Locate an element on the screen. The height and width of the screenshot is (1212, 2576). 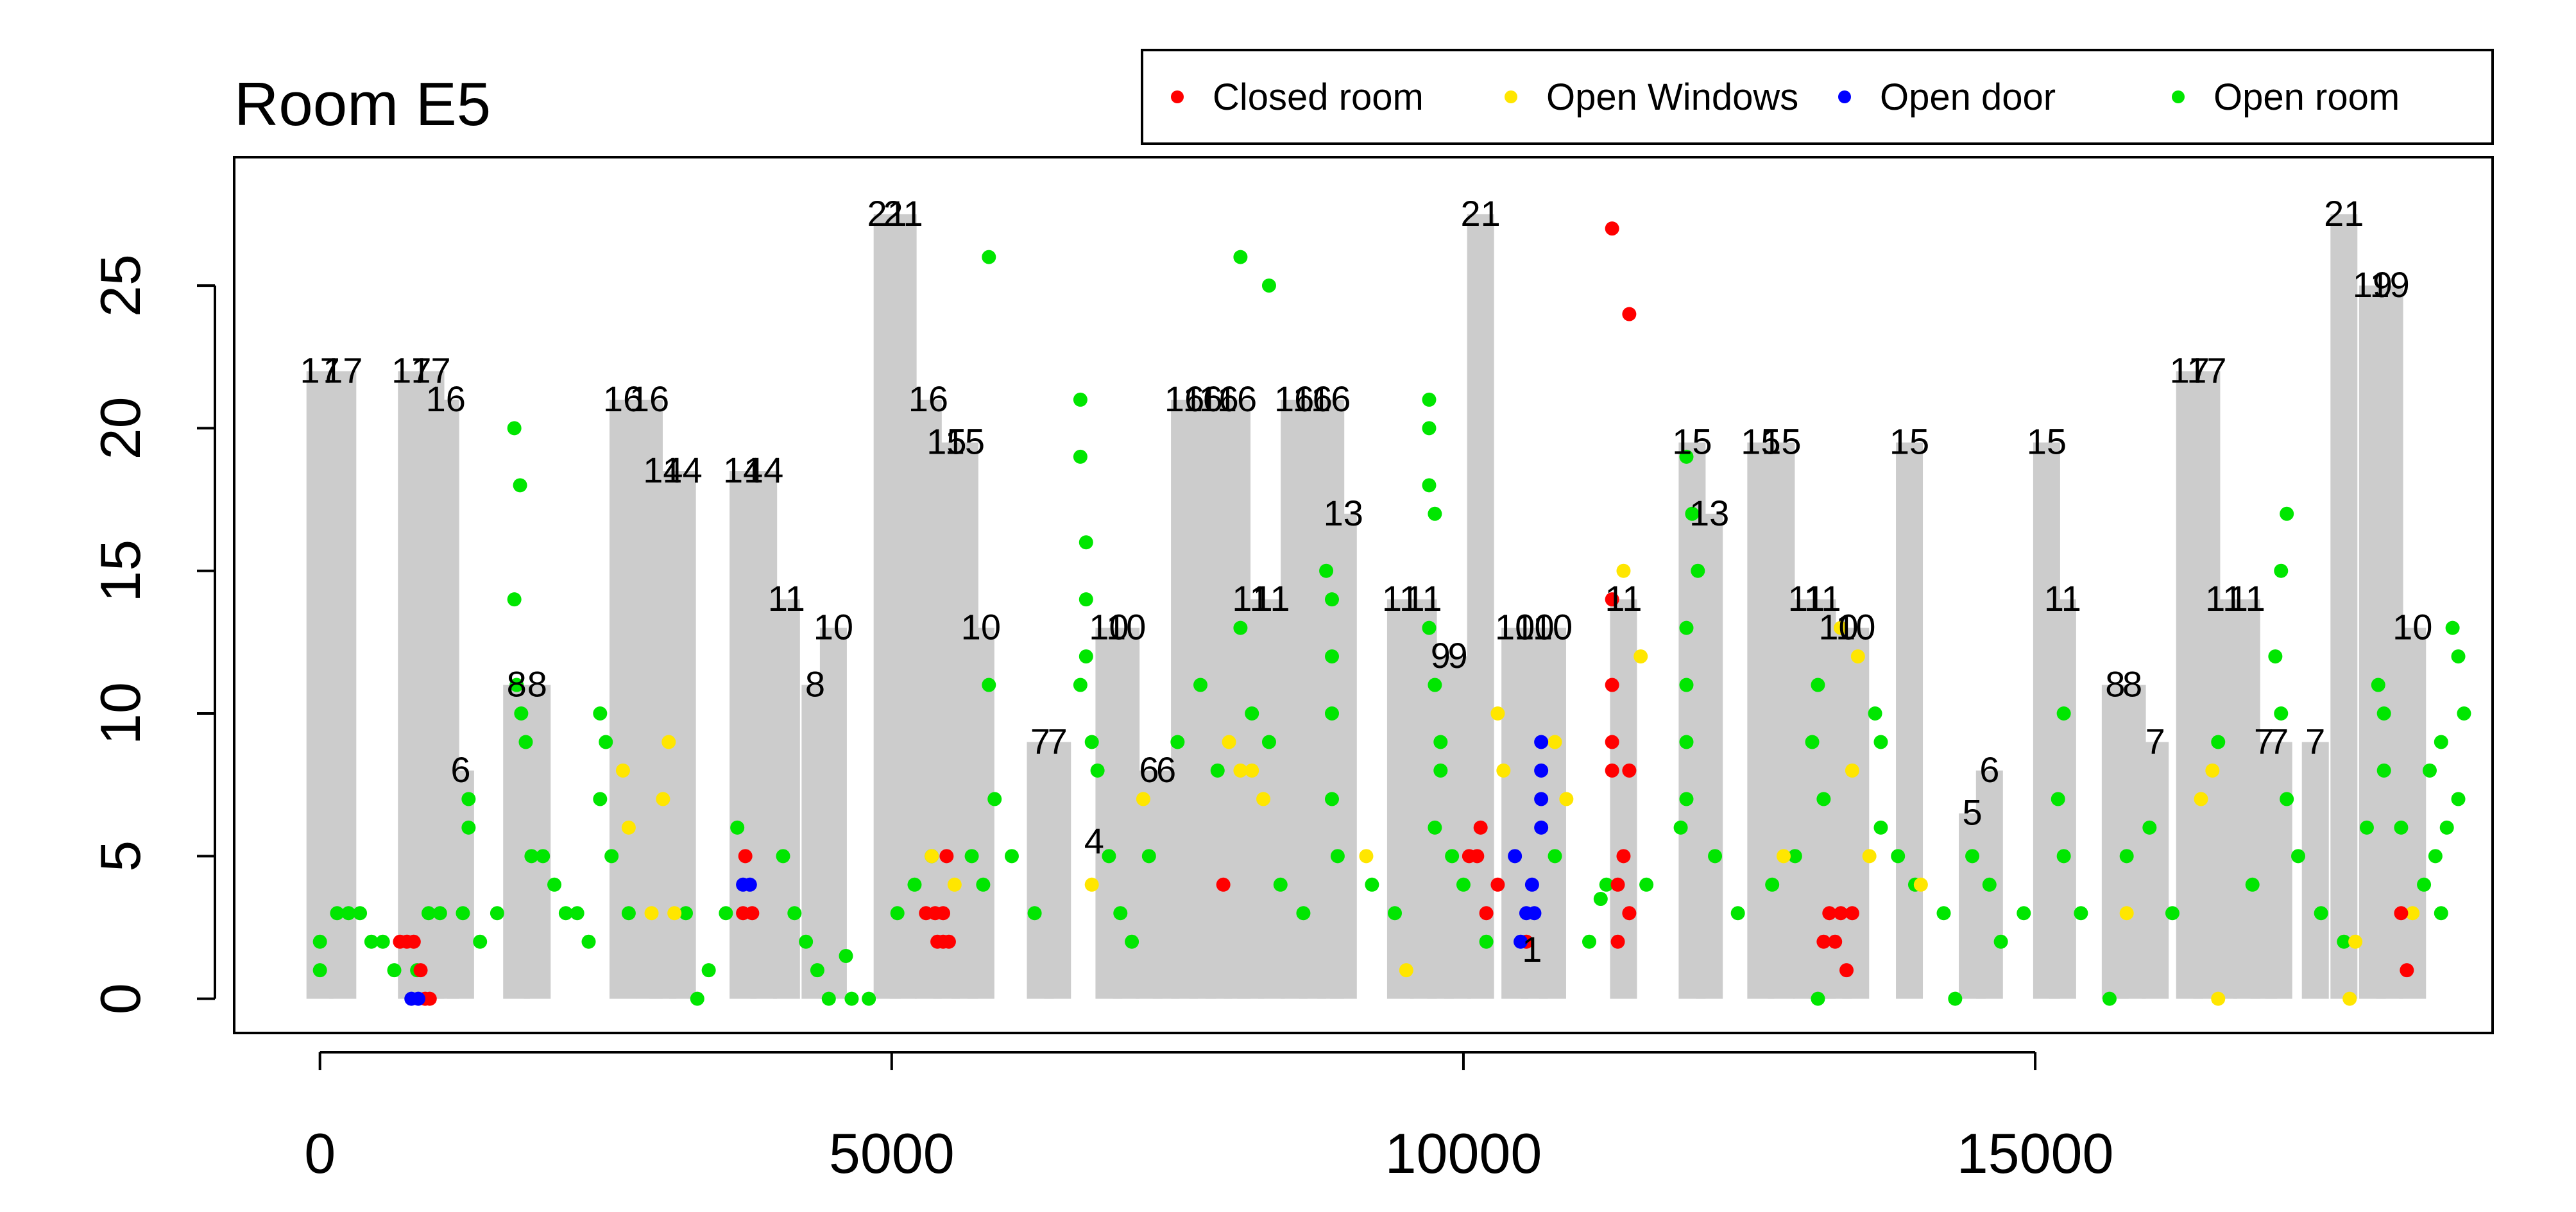
legend-label: Open door is located at coordinates (1968, 97).